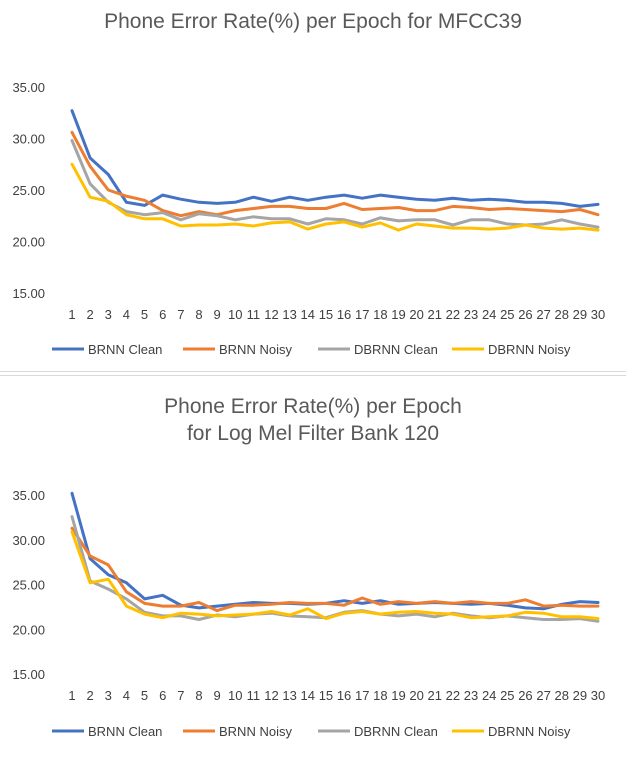  I want to click on series-line-dbrnn-clean, so click(335, 184).